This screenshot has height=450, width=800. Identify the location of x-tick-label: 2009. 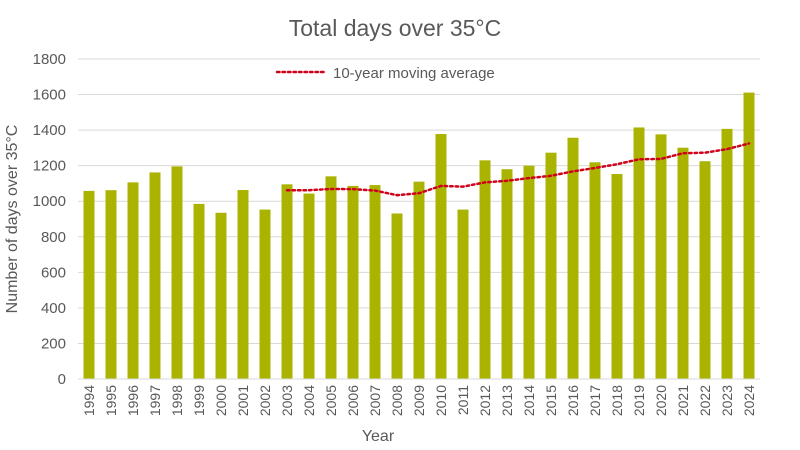
(419, 400).